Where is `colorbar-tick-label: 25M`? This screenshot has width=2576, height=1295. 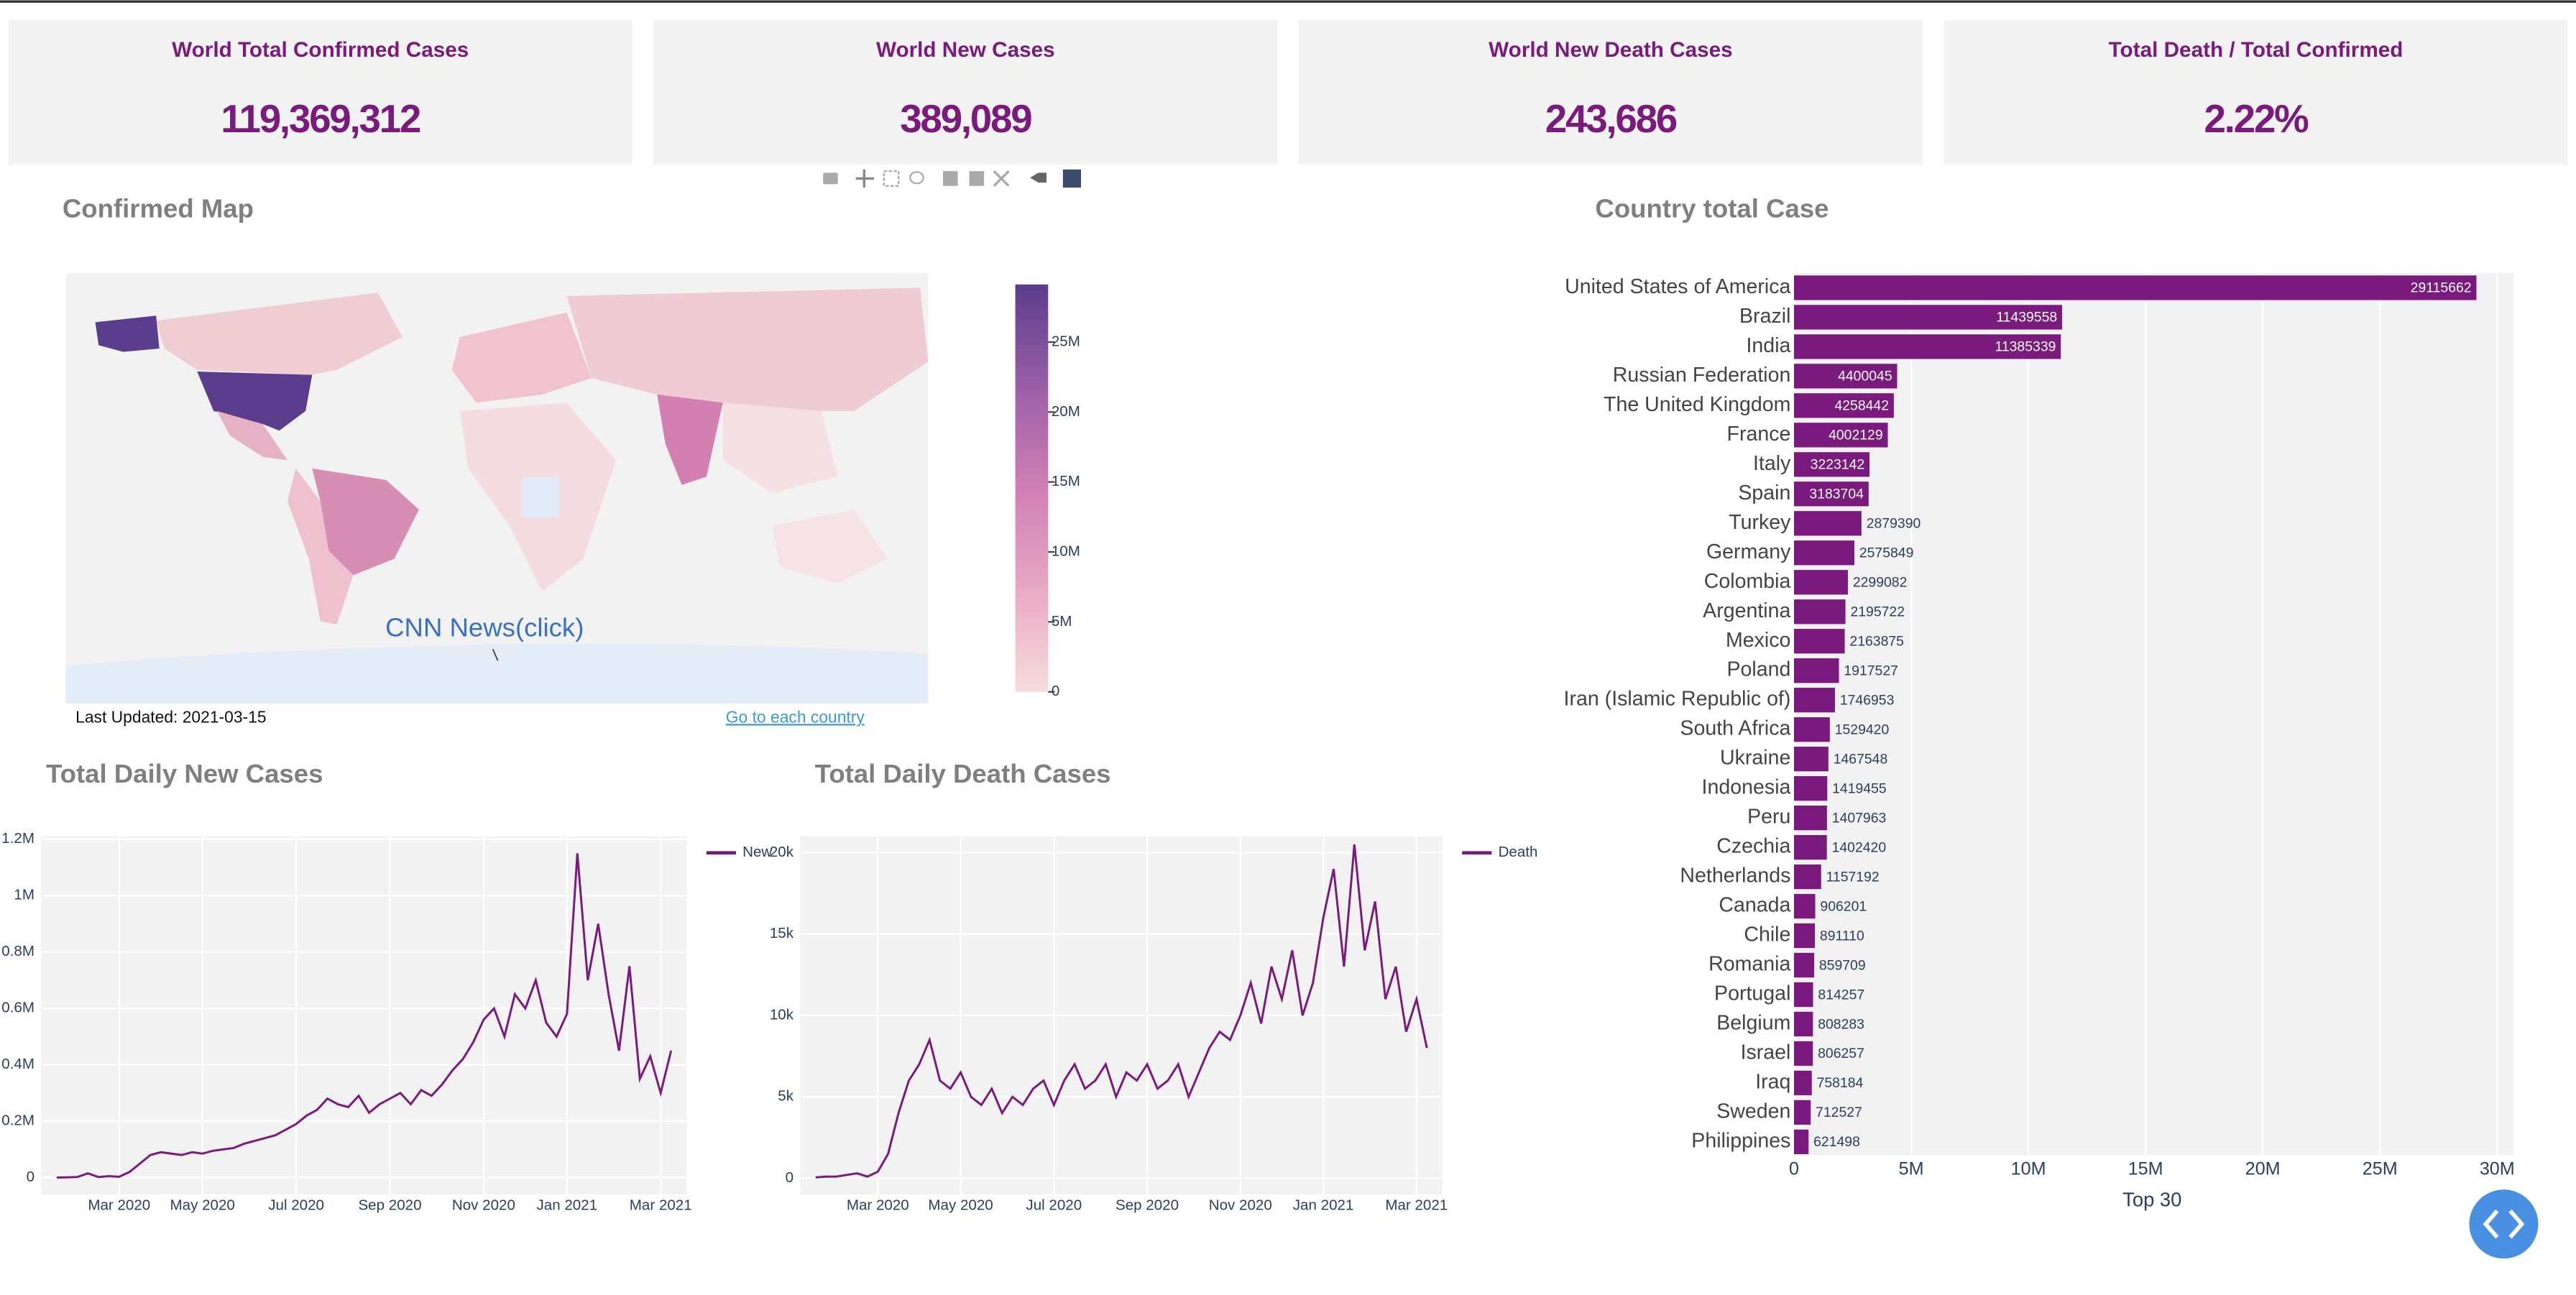
colorbar-tick-label: 25M is located at coordinates (1066, 341).